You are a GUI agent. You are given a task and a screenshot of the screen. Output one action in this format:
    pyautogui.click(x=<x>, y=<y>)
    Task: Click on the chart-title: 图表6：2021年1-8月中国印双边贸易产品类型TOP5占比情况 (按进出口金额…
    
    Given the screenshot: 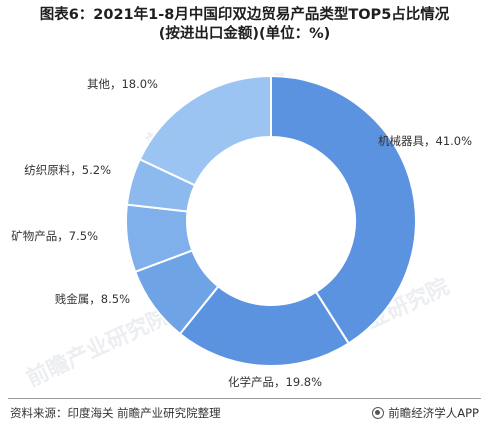 What is the action you would take?
    pyautogui.click(x=244, y=25)
    